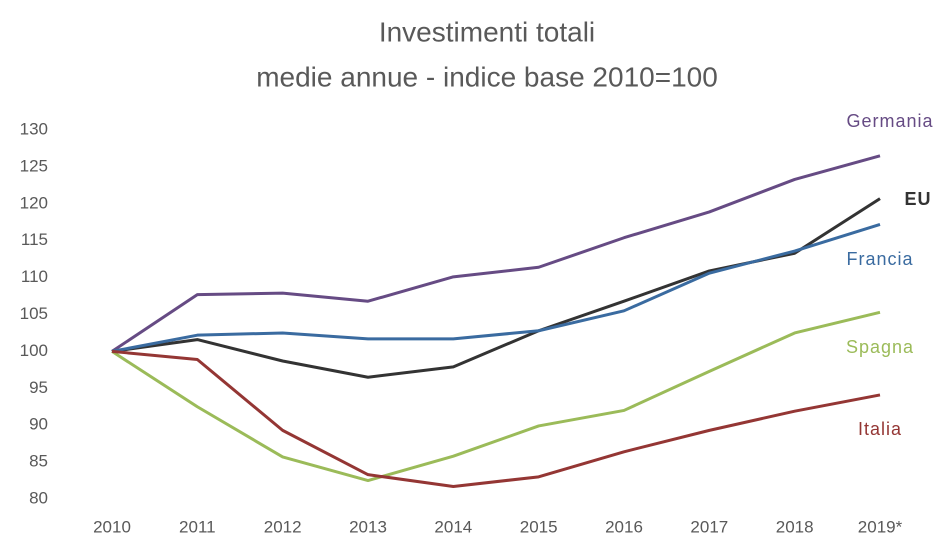 The width and height of the screenshot is (933, 540). What do you see at coordinates (197, 526) in the screenshot?
I see `x-tick-label: 2011` at bounding box center [197, 526].